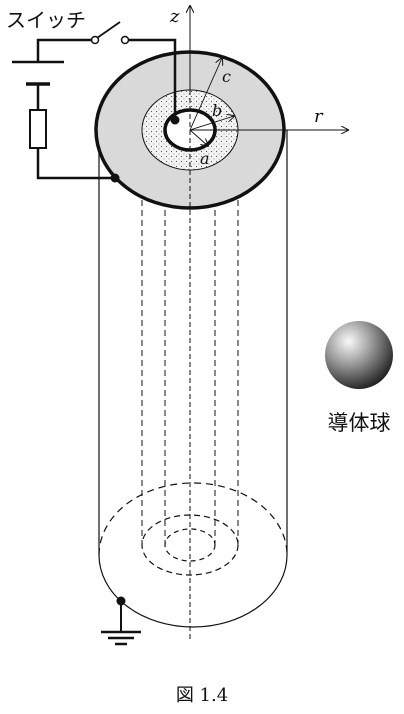 This screenshot has width=404, height=714. Describe the element at coordinates (202, 695) in the screenshot. I see `figure-caption: 図 1.4` at that location.